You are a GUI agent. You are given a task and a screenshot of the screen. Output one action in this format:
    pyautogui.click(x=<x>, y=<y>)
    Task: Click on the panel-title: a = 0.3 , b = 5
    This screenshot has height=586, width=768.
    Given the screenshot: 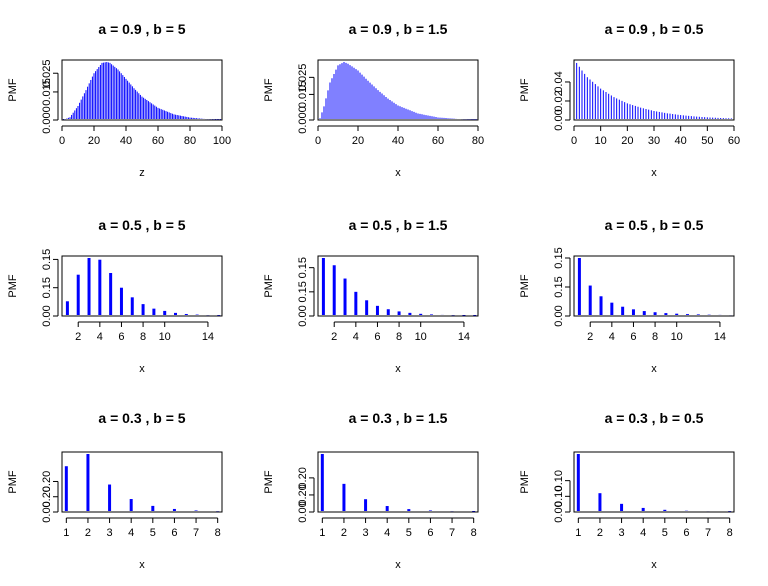 What is the action you would take?
    pyautogui.click(x=141, y=418)
    